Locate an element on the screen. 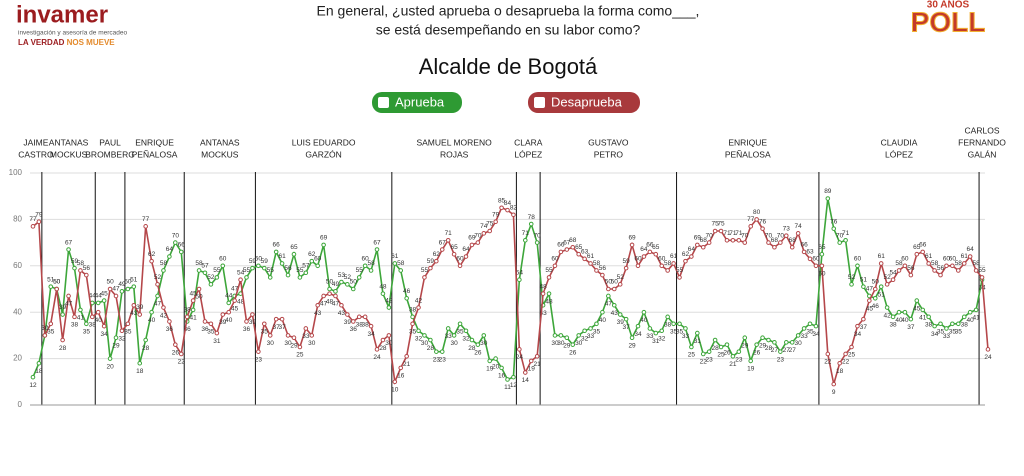  data-label: 51 is located at coordinates (864, 279).